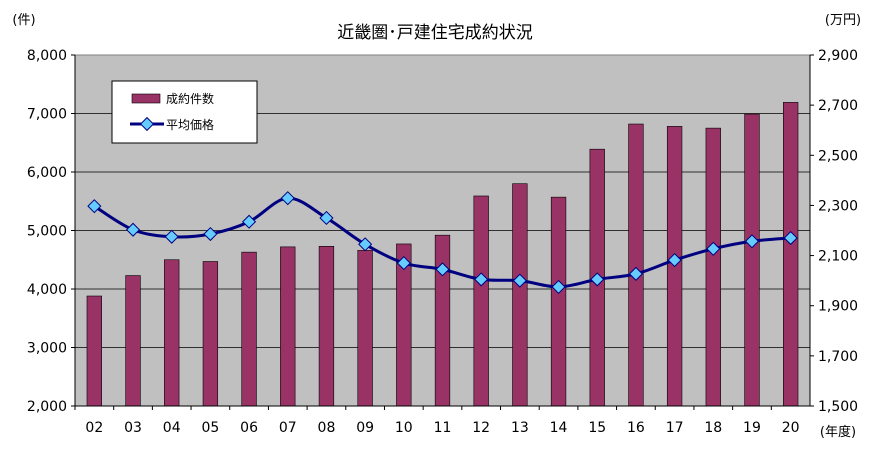 Image resolution: width=880 pixels, height=461 pixels. I want to click on legend-label-line: 平均価格, so click(190, 124).